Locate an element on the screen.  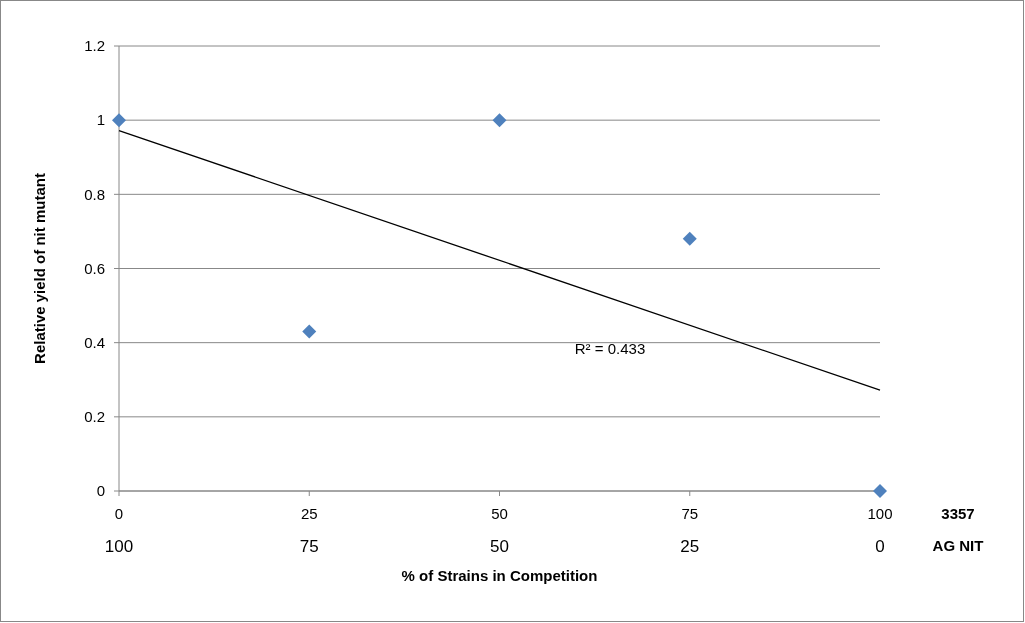
x2-tick-label: 25 is located at coordinates (690, 546).